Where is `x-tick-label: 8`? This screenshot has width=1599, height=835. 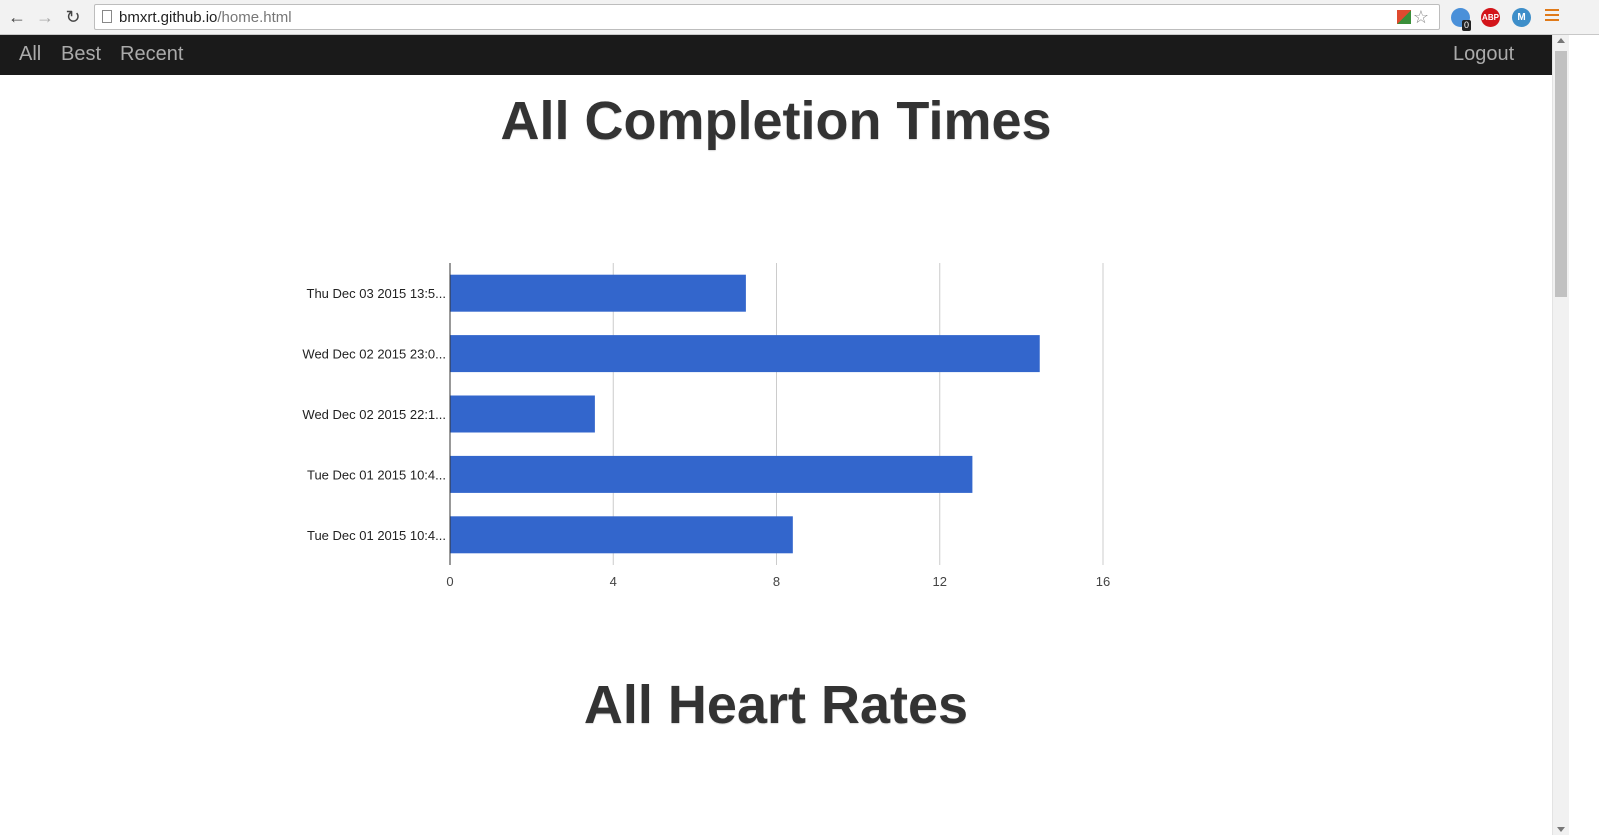
x-tick-label: 8 is located at coordinates (776, 581).